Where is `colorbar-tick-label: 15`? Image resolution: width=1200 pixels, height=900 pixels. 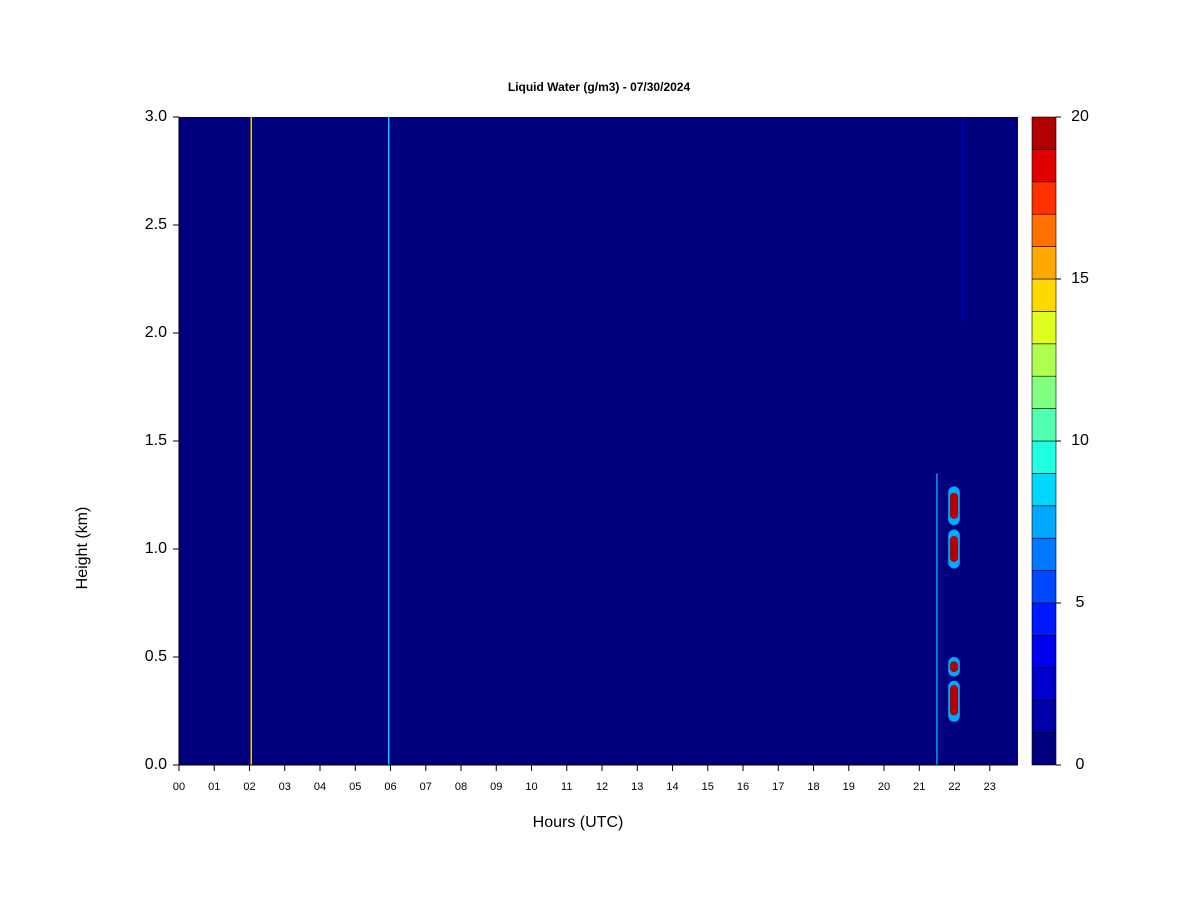
colorbar-tick-label: 15 is located at coordinates (1080, 278).